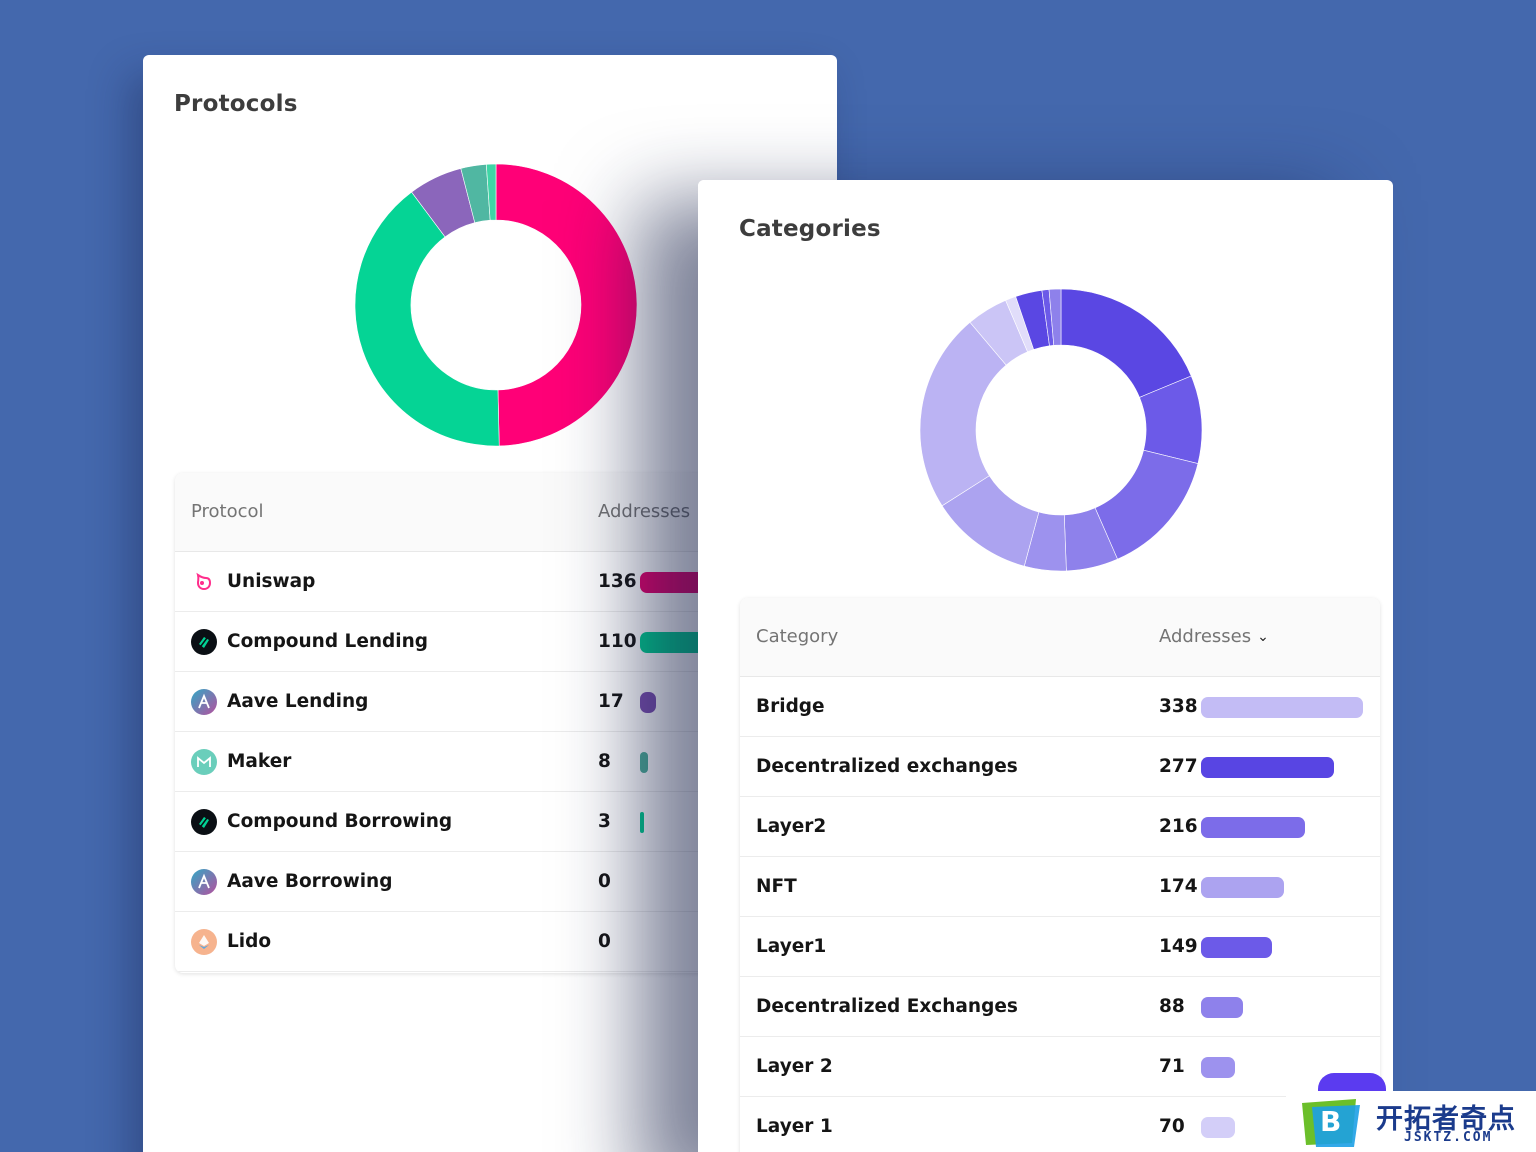 Image resolution: width=1536 pixels, height=1152 pixels. I want to click on row-value: 71, so click(1172, 1066).